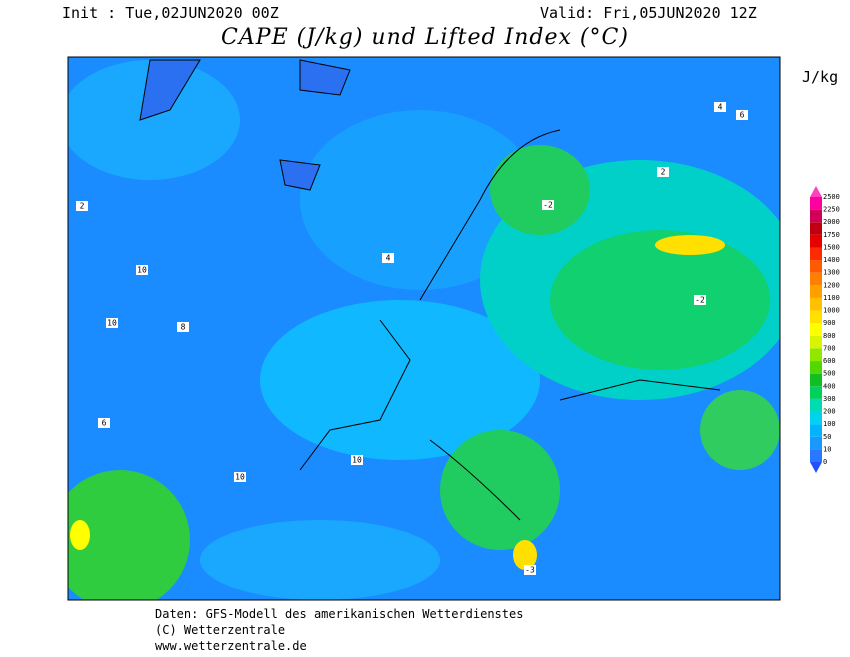  I want to click on footer-line: (C) Wetterzentrale, so click(220, 630).